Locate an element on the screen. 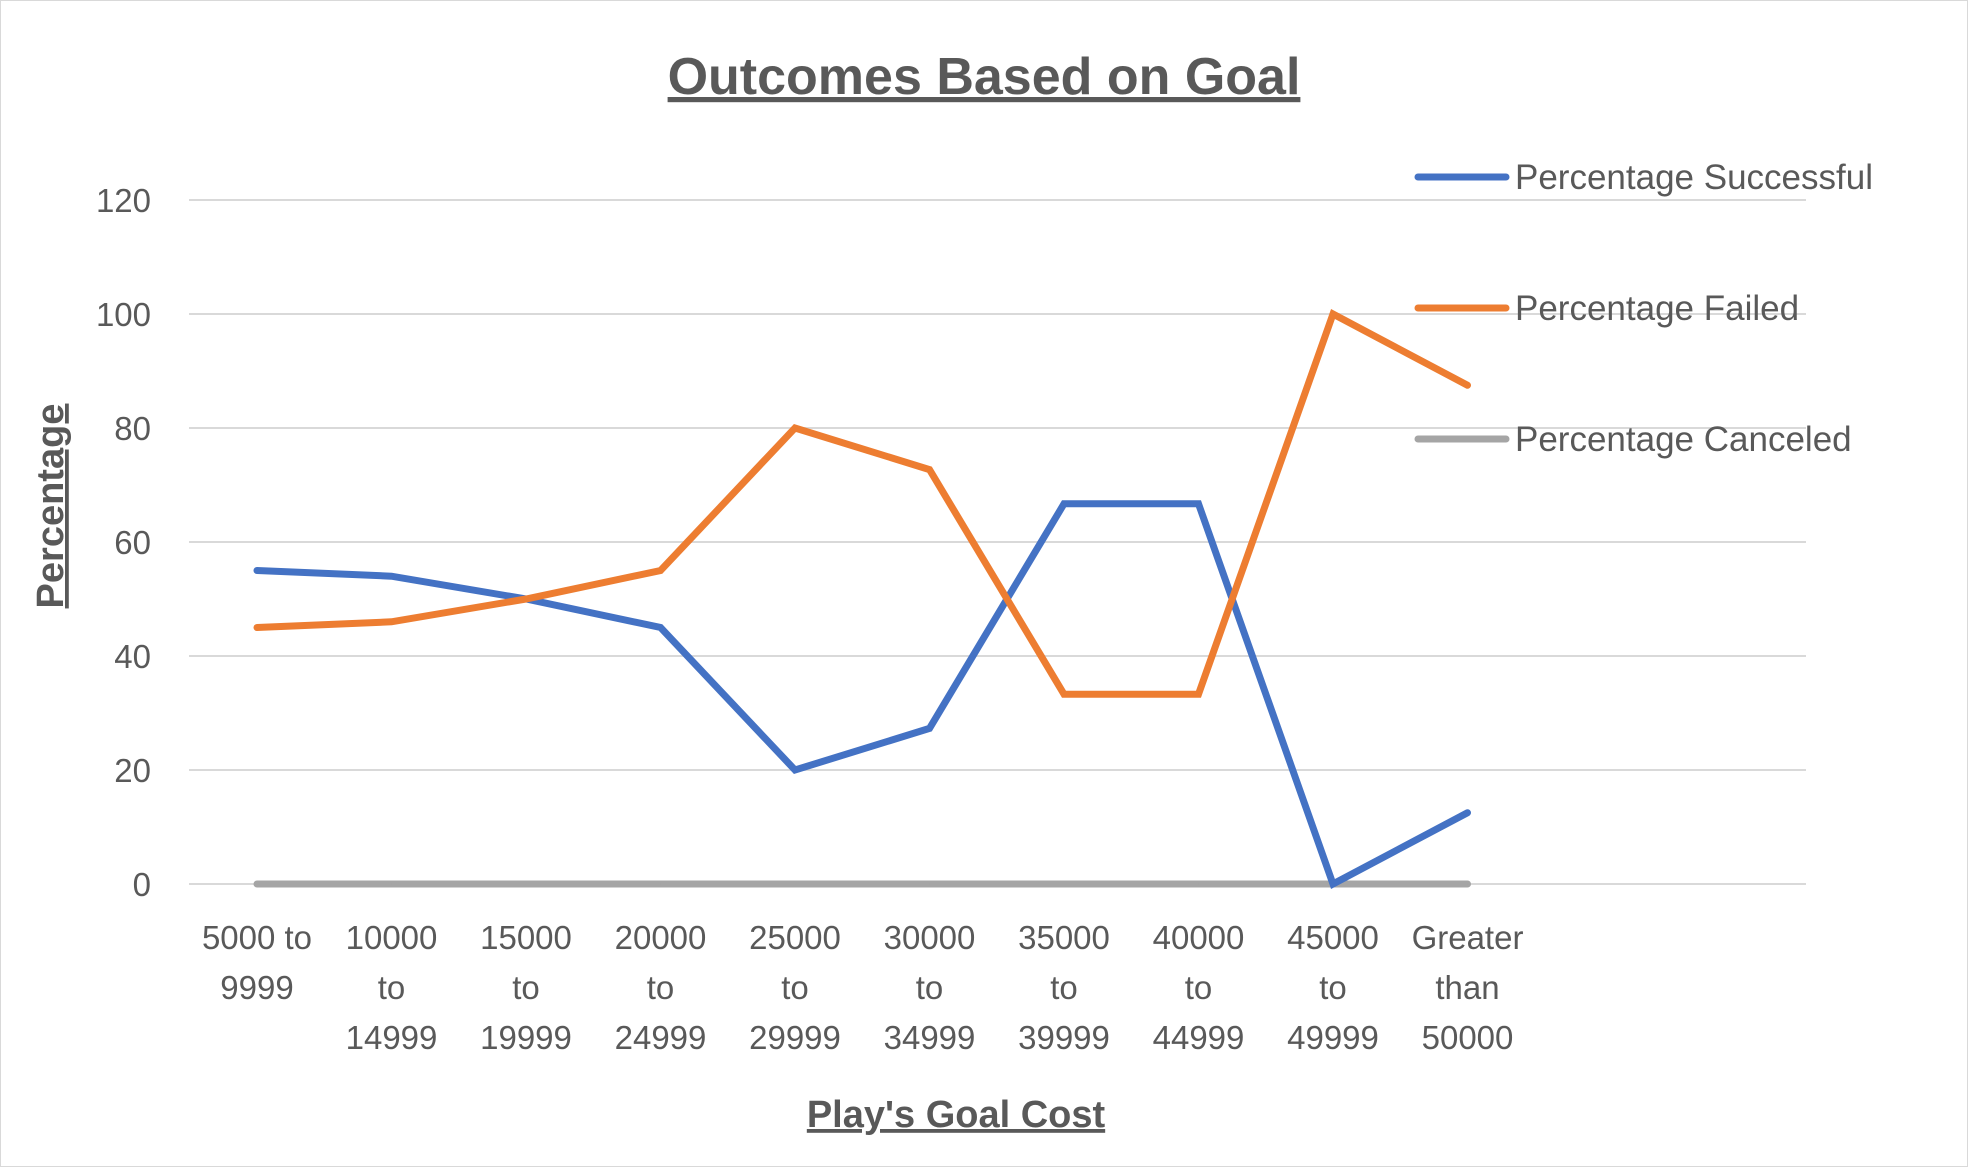 The width and height of the screenshot is (1968, 1171). x-tick-label-line: 49999 is located at coordinates (1333, 1037).